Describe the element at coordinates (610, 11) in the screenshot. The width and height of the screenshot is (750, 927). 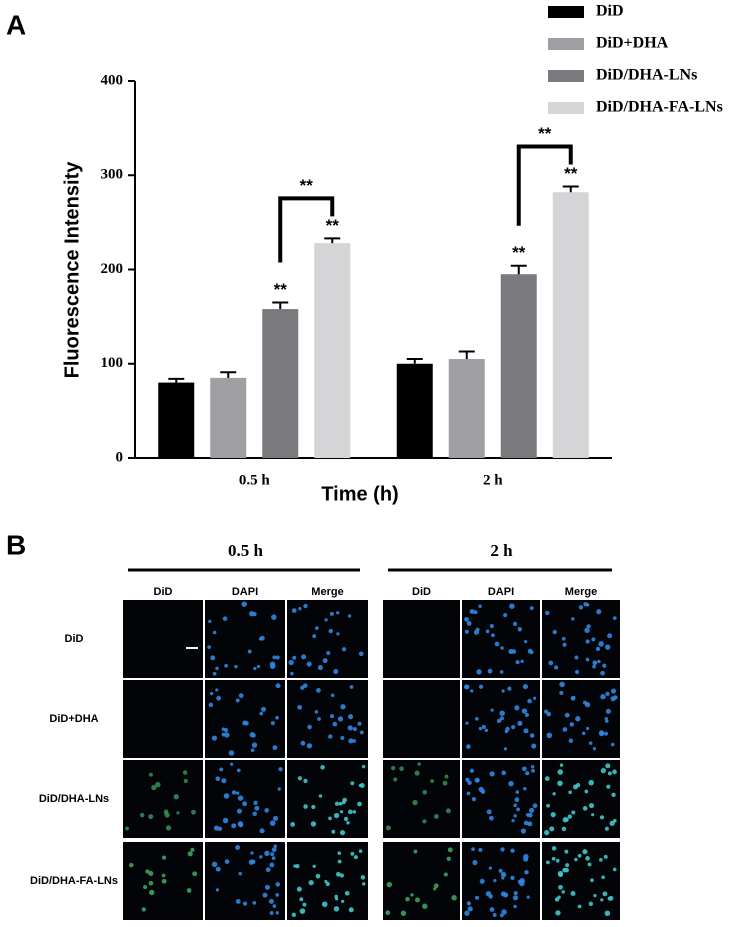
I see `legend-label: DiD` at that location.